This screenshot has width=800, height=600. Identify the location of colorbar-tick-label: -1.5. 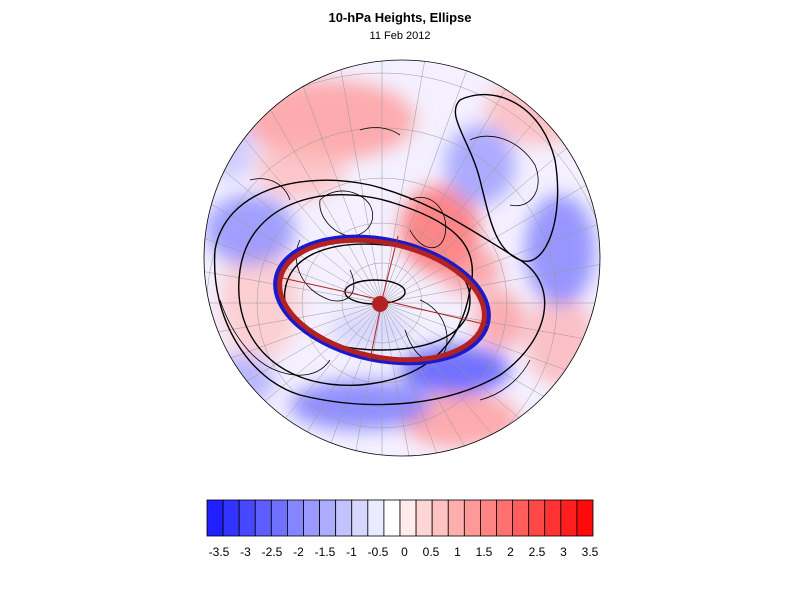
(325, 552).